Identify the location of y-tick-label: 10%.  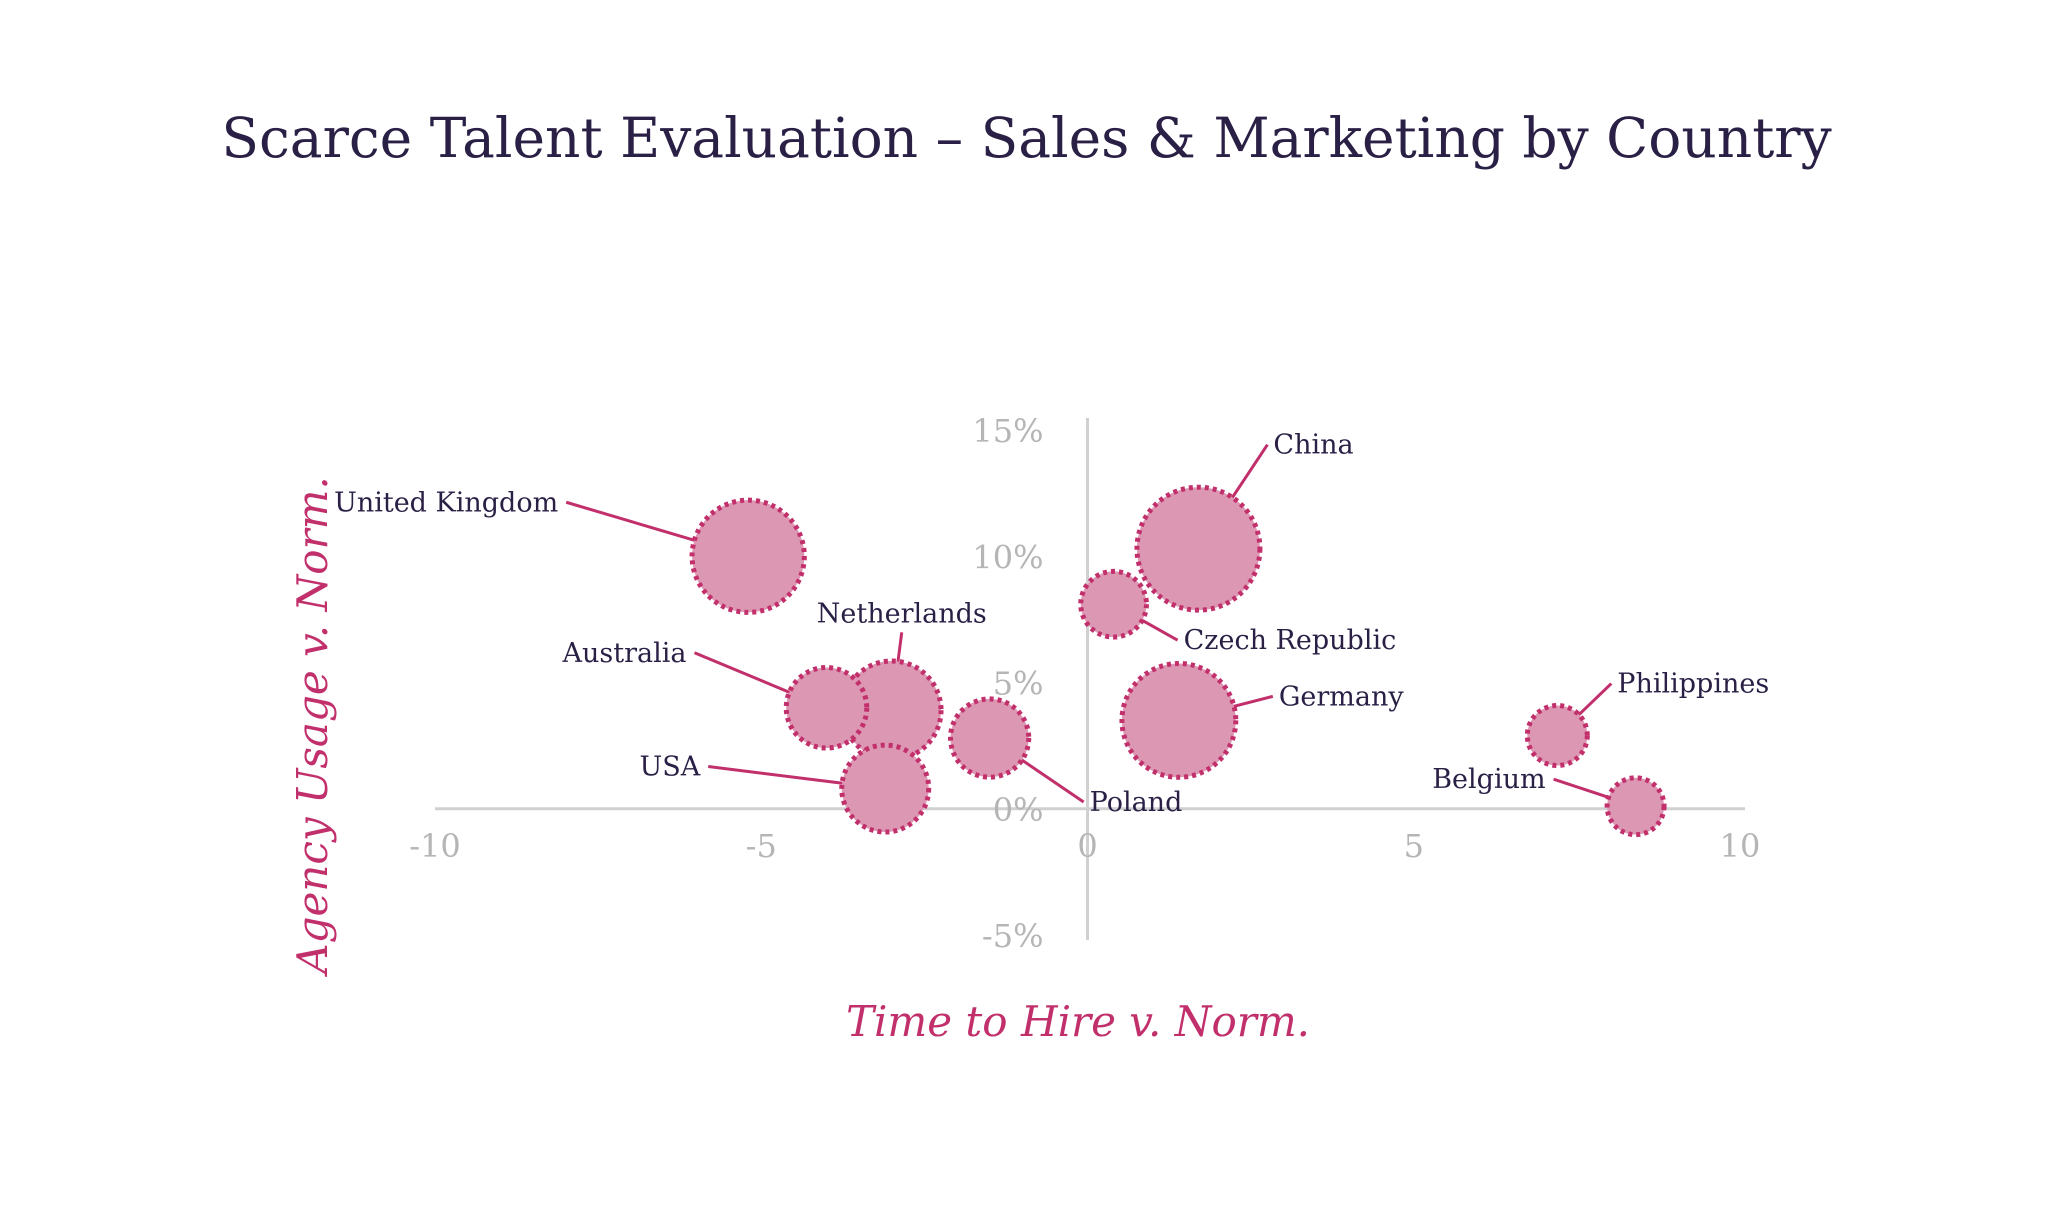
(1007, 557).